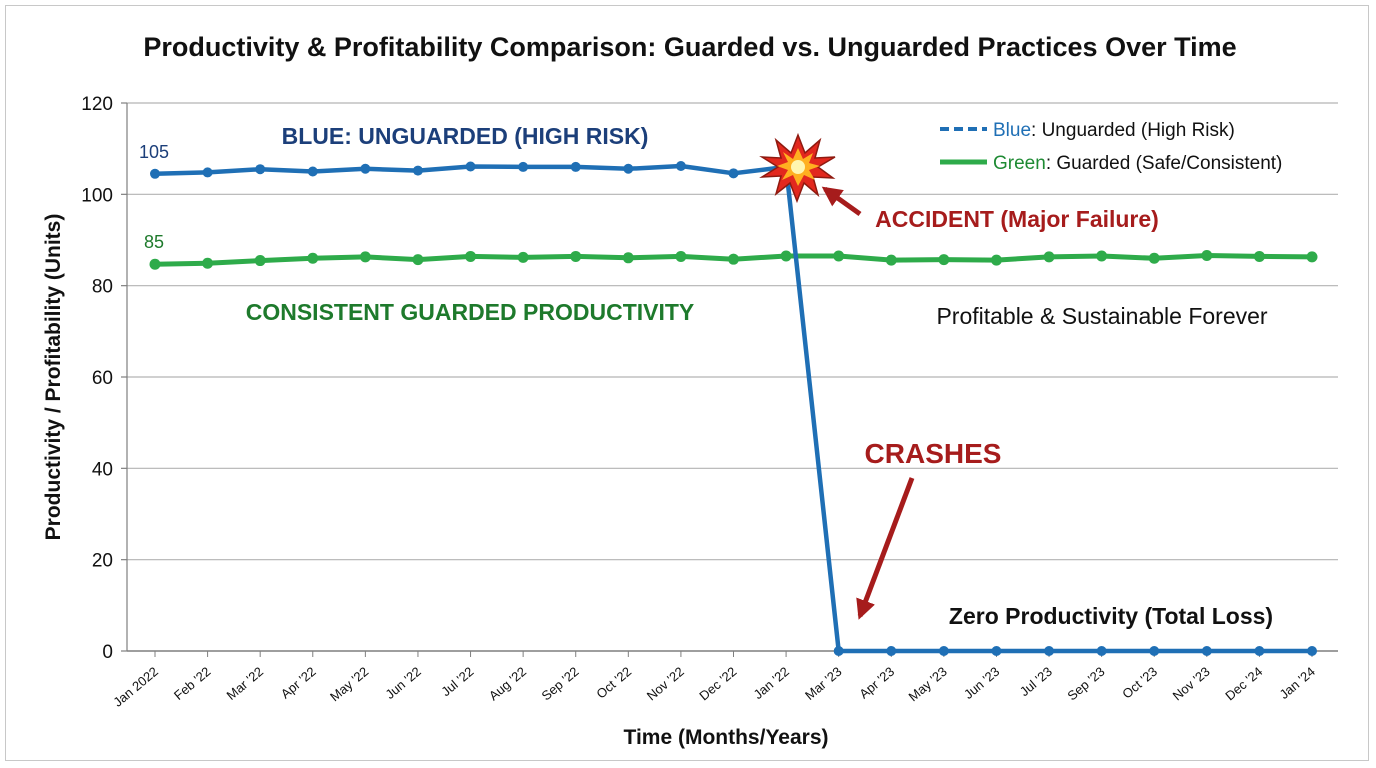 The height and width of the screenshot is (768, 1376). I want to click on y-tick-label: 100, so click(97, 195).